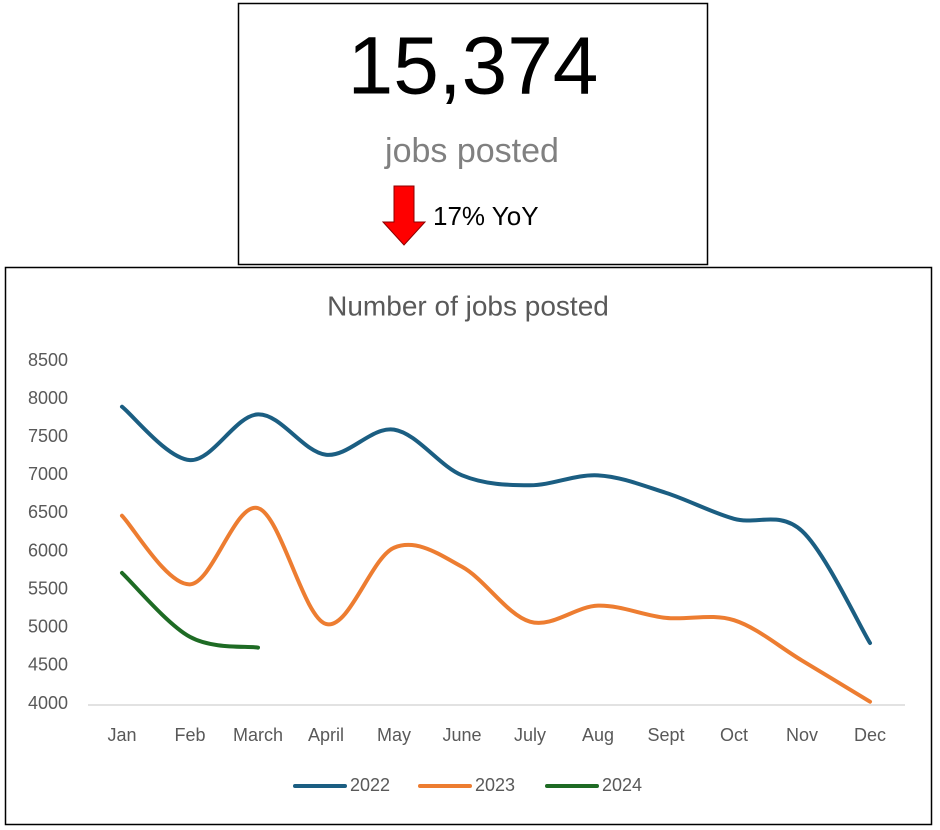 The image size is (940, 830). Describe the element at coordinates (189, 735) in the screenshot. I see `x-tick-label: Feb` at that location.